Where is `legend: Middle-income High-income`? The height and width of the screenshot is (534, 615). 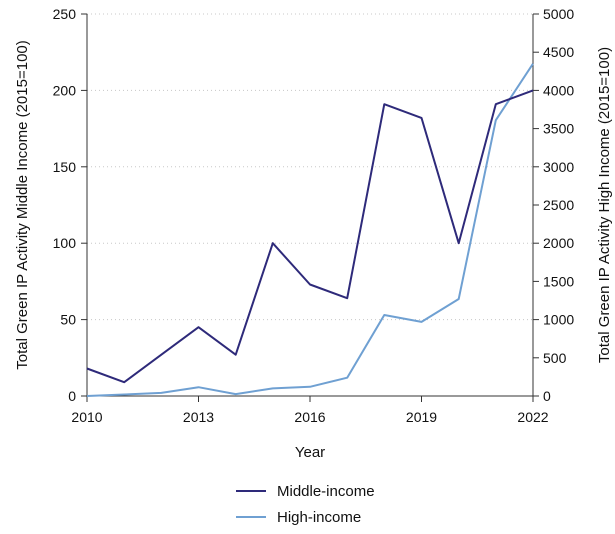
legend: Middle-income High-income is located at coordinates (305, 504).